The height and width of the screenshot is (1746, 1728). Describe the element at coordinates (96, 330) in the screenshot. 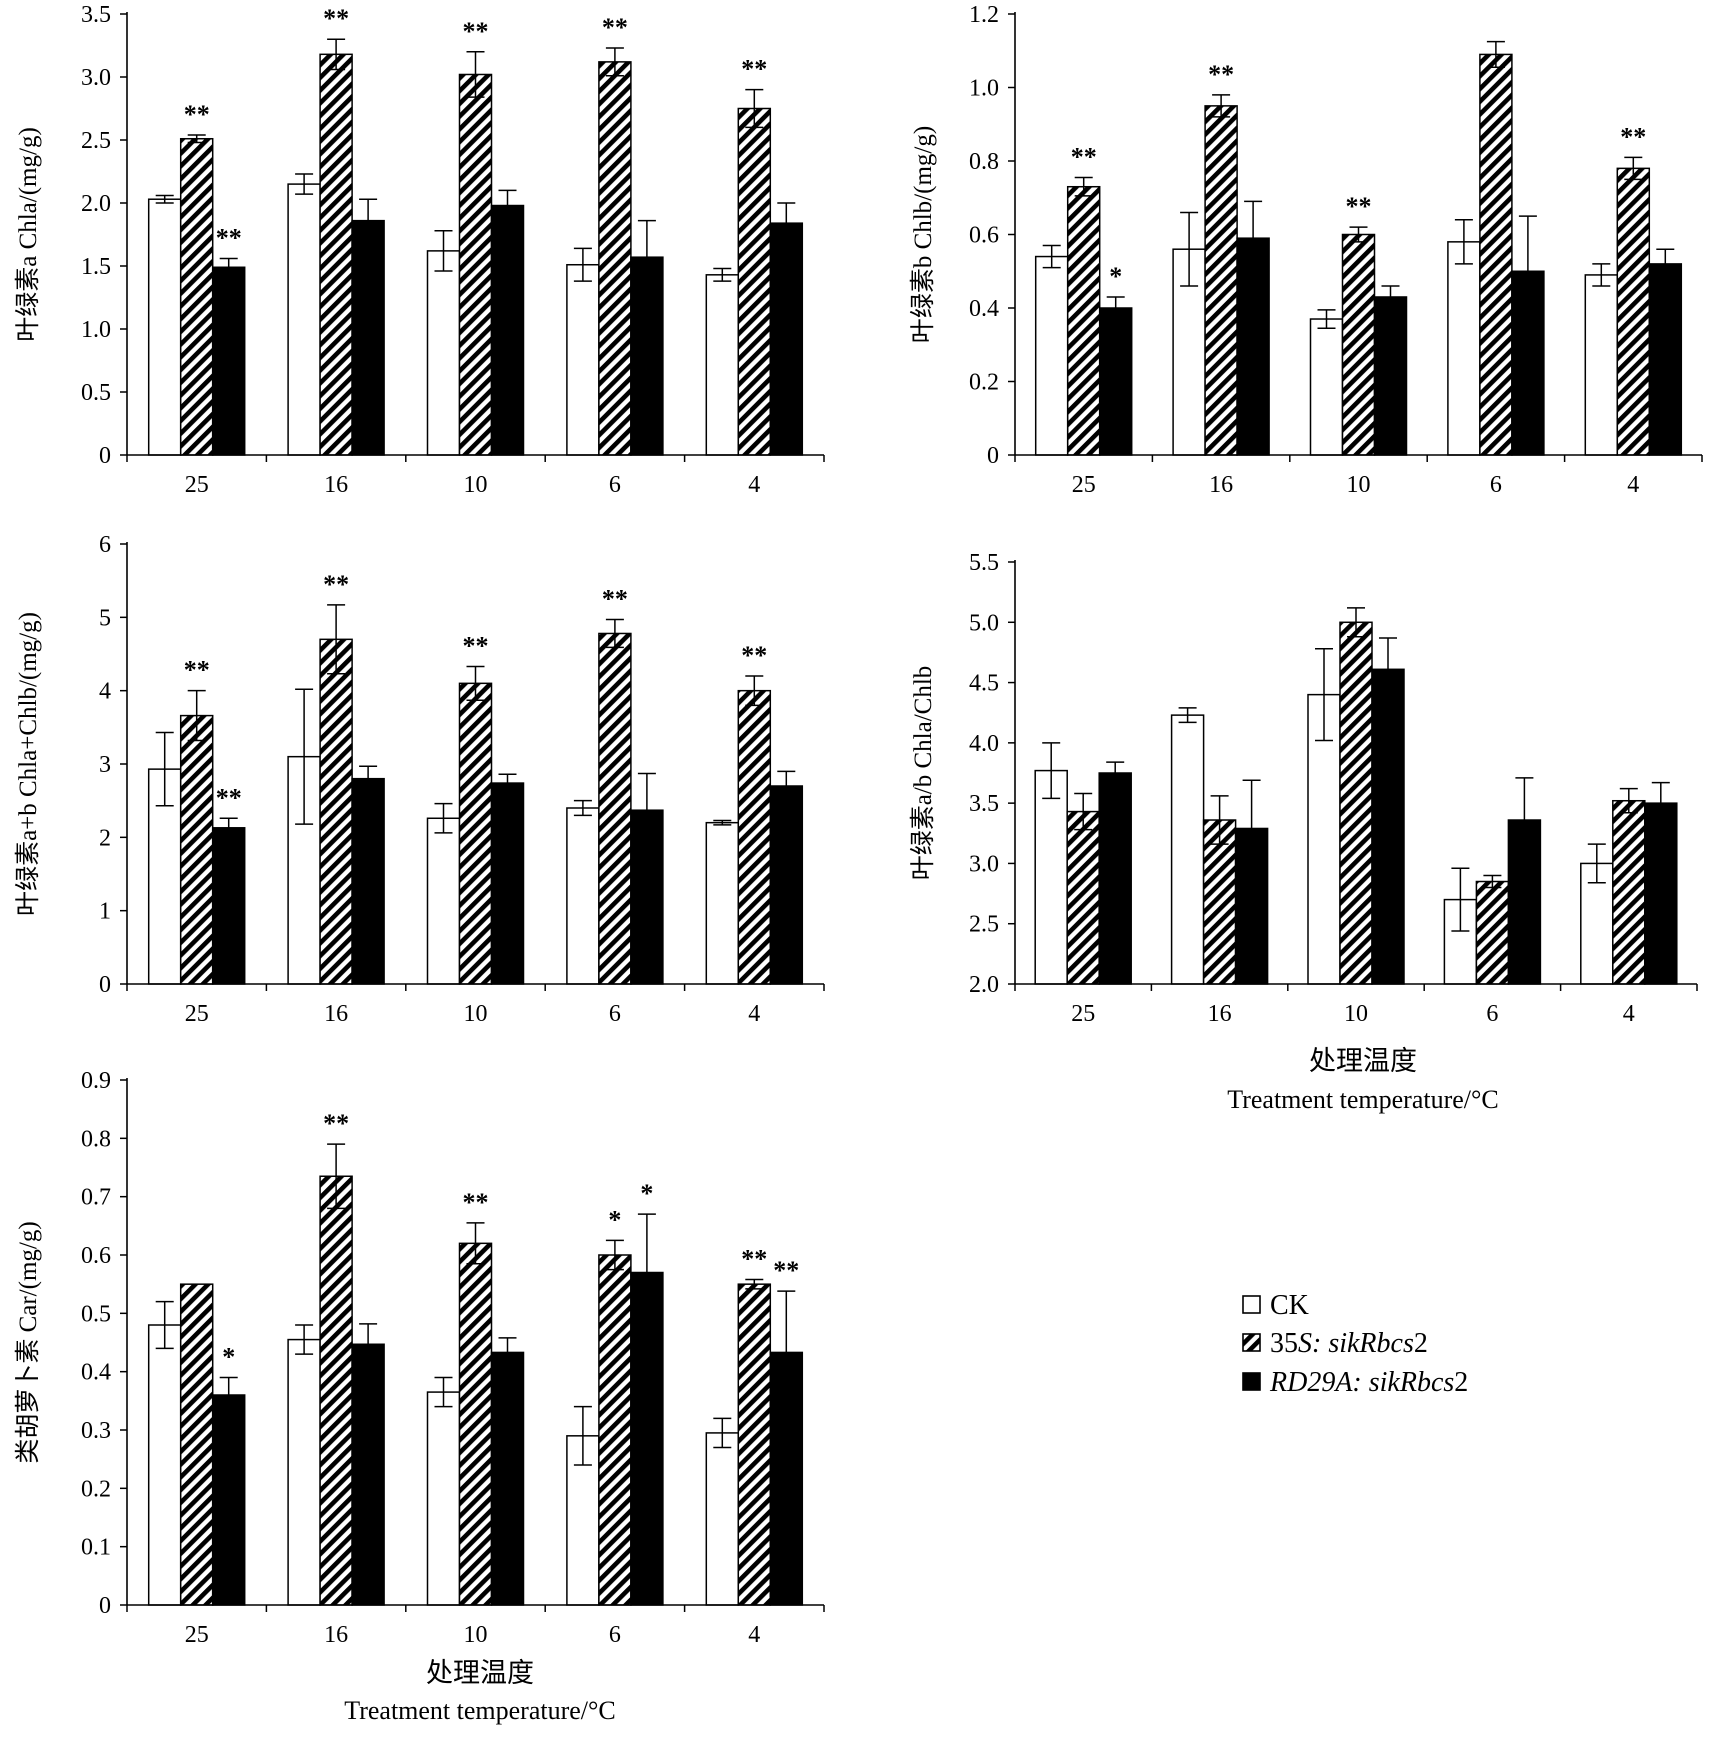

I see `y-tick-label: 1.0` at that location.